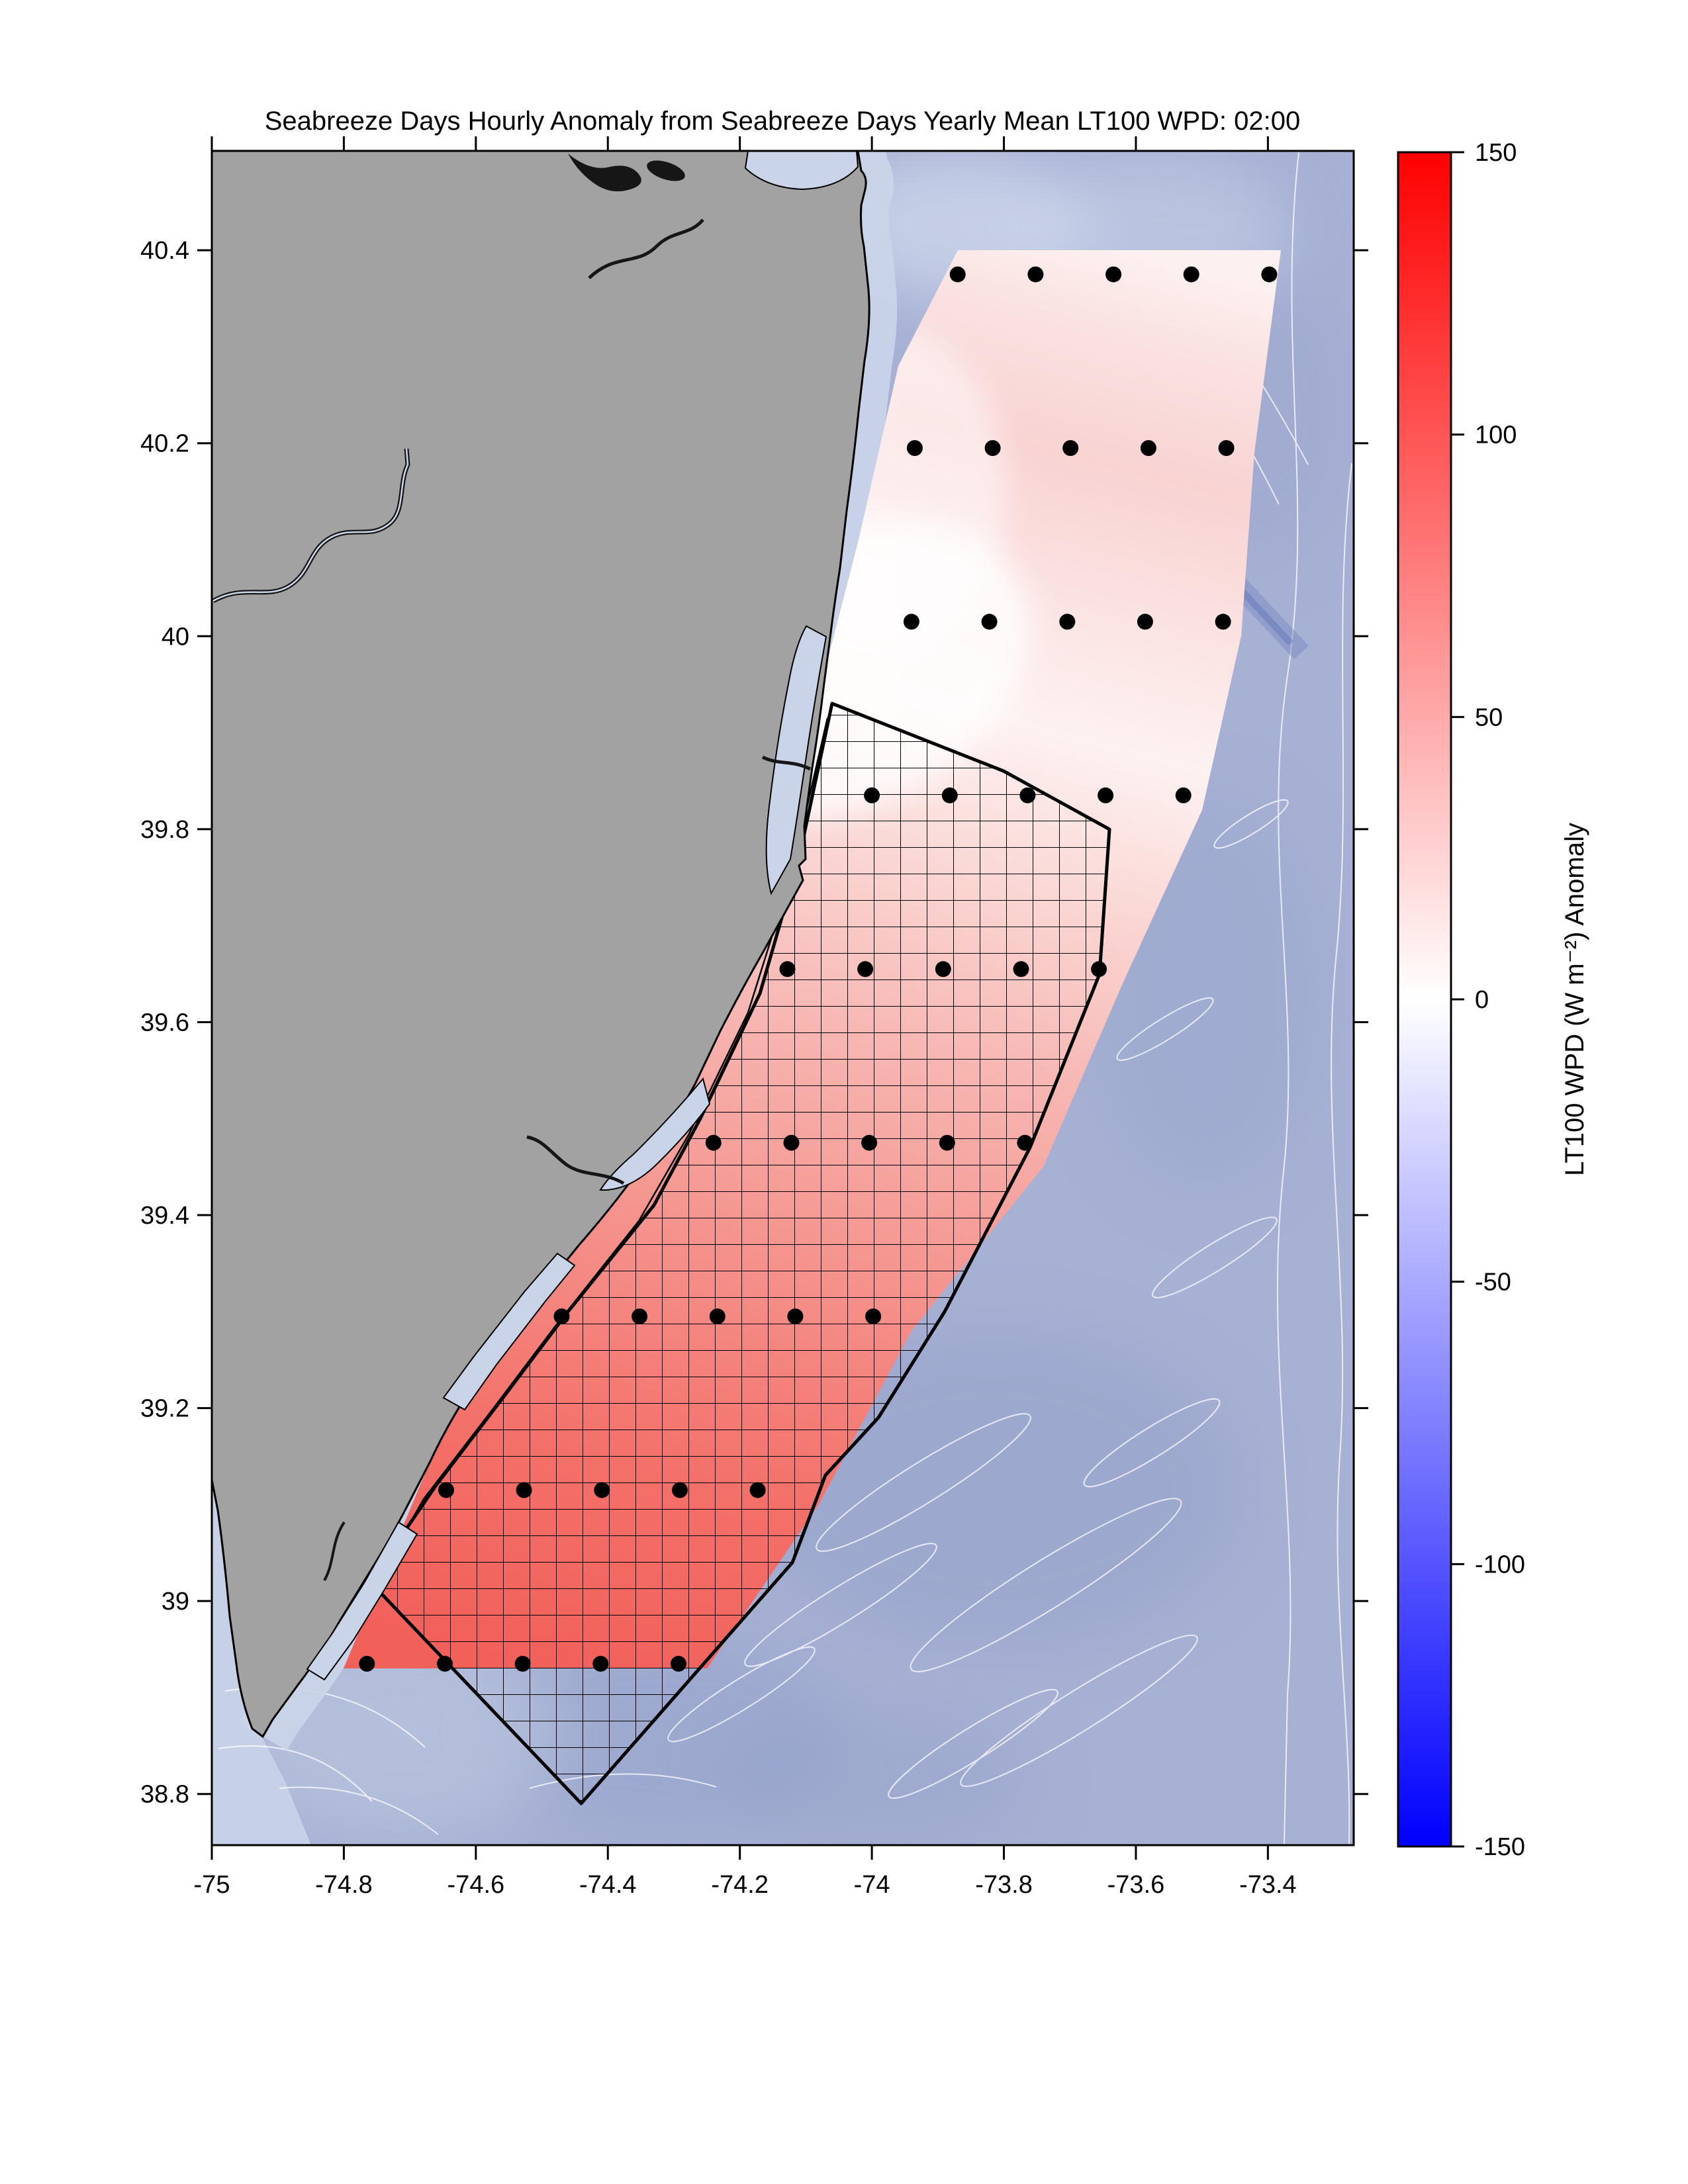  Describe the element at coordinates (1268, 1885) in the screenshot. I see `x-tick-label: -73.4` at that location.